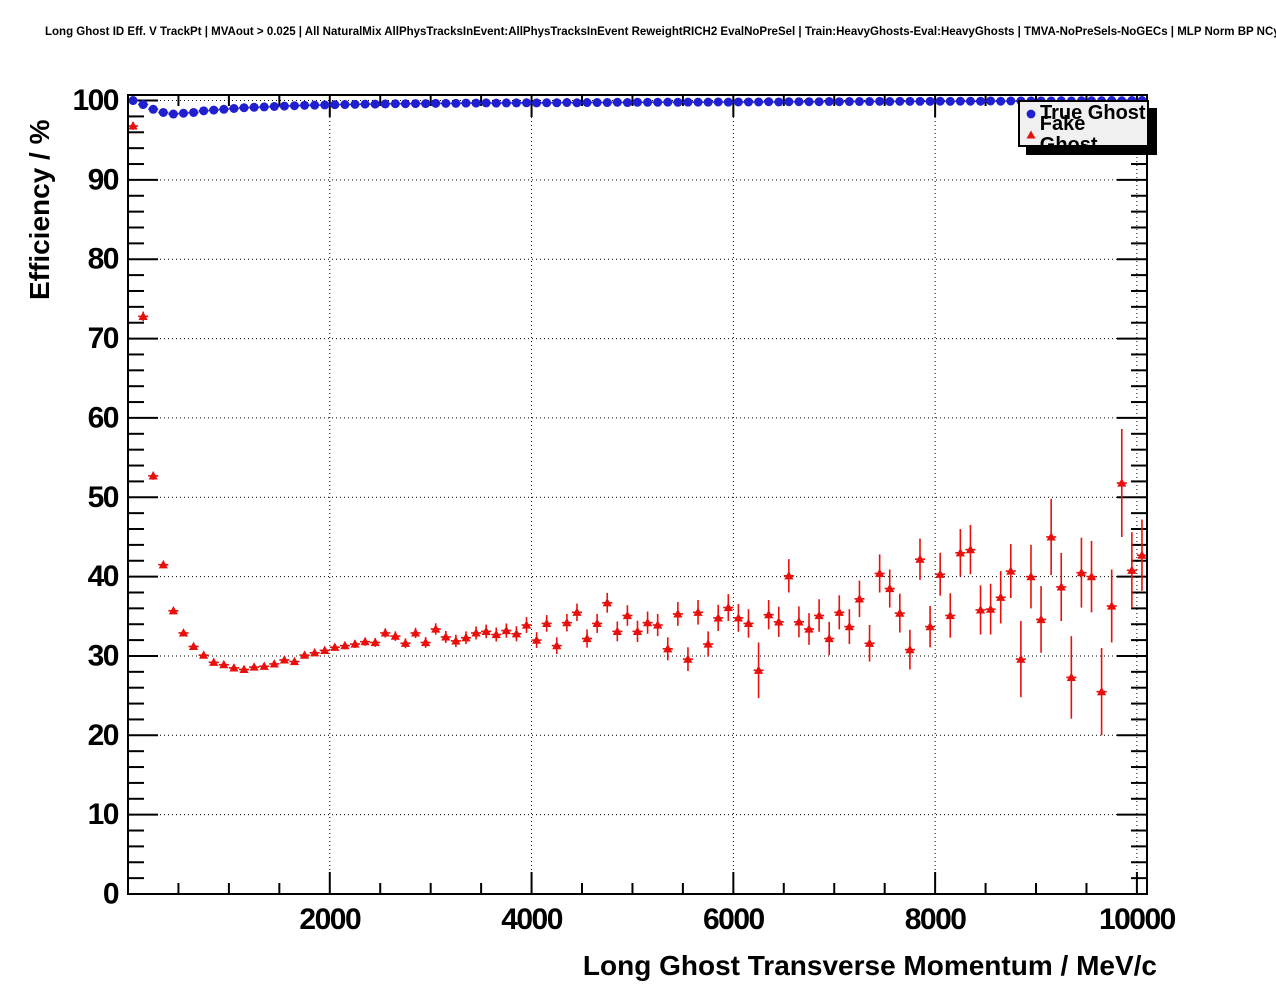 Image resolution: width=1276 pixels, height=996 pixels. What do you see at coordinates (103, 179) in the screenshot?
I see `svg-text: 90` at bounding box center [103, 179].